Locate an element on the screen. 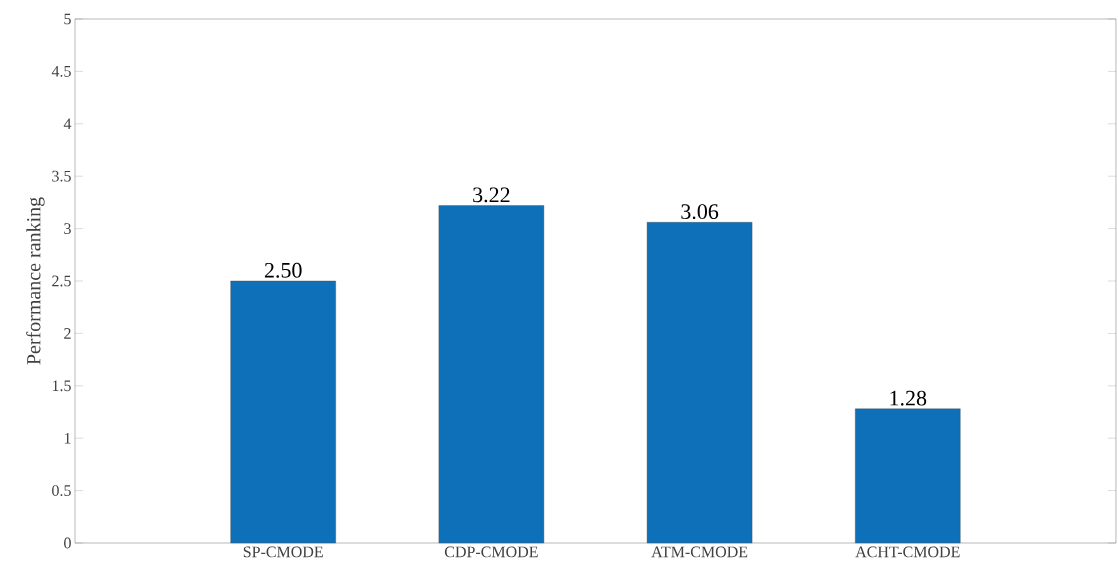  data-label: 1.28 is located at coordinates (908, 398).